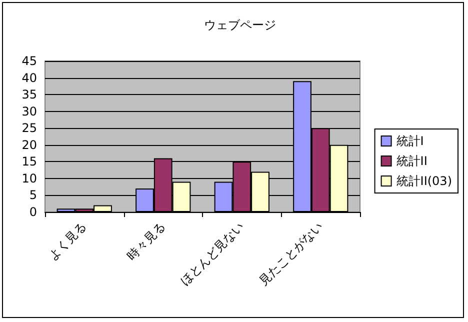 The image size is (468, 322). Describe the element at coordinates (29, 145) in the screenshot. I see `y-tick-label: 20` at that location.